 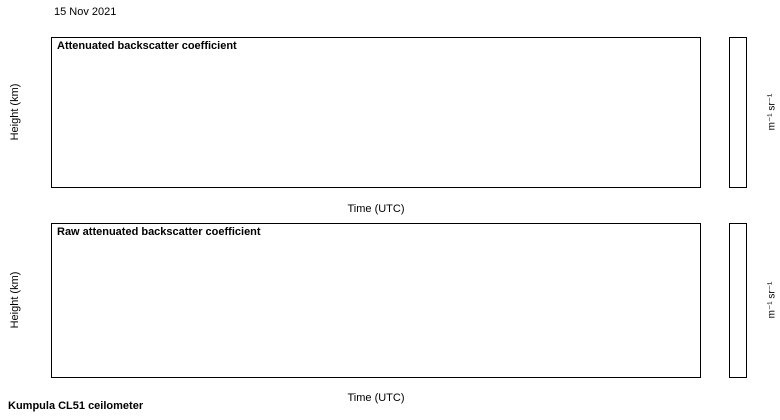 I want to click on x-axis-label-bottom: Time (UTC), so click(x=376, y=398).